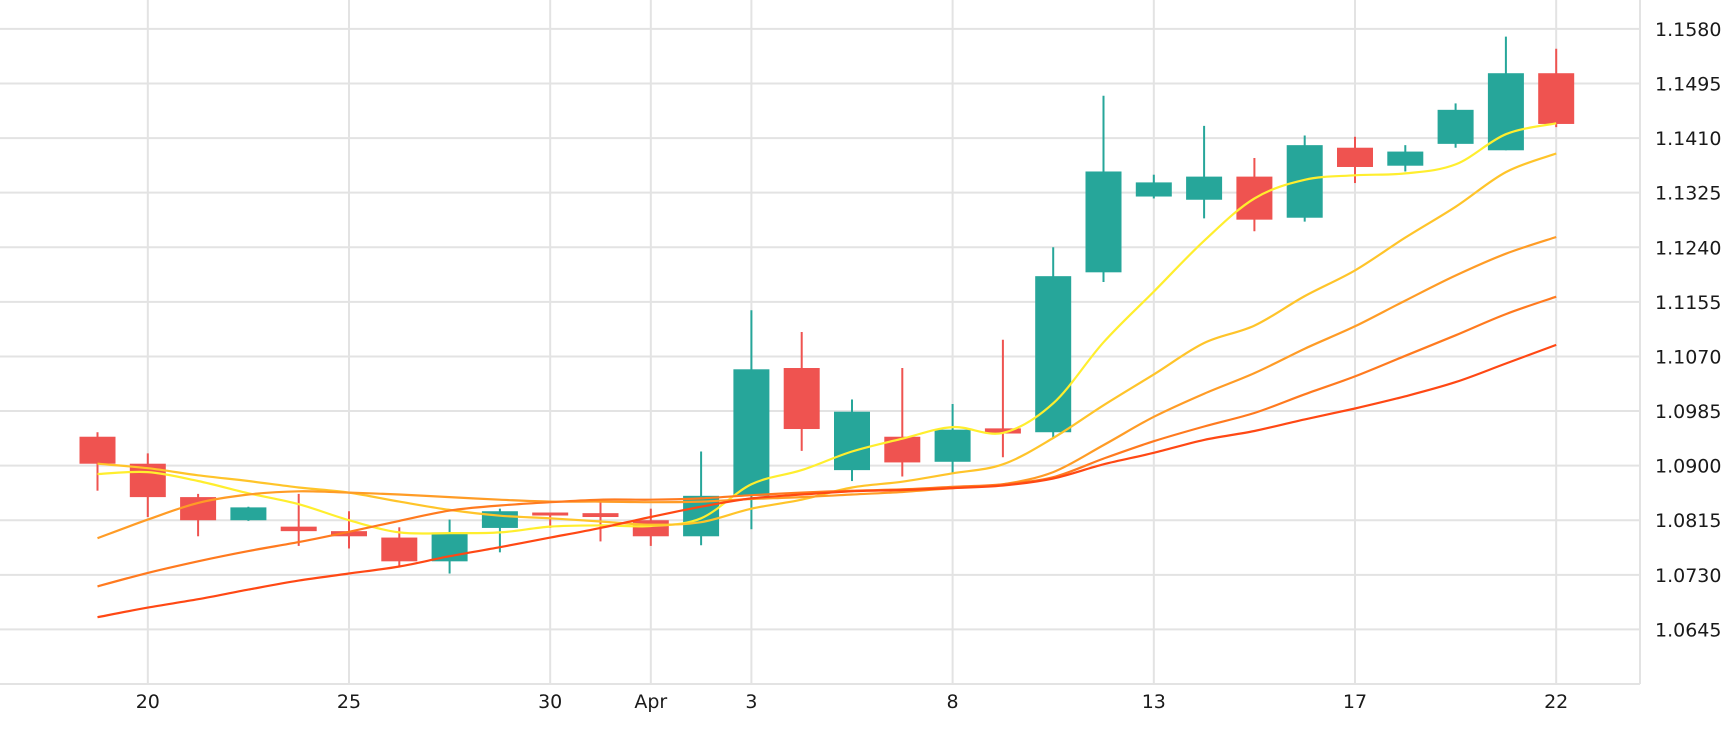 This screenshot has width=1730, height=730. I want to click on y-tick-label: 1.0645, so click(1688, 630).